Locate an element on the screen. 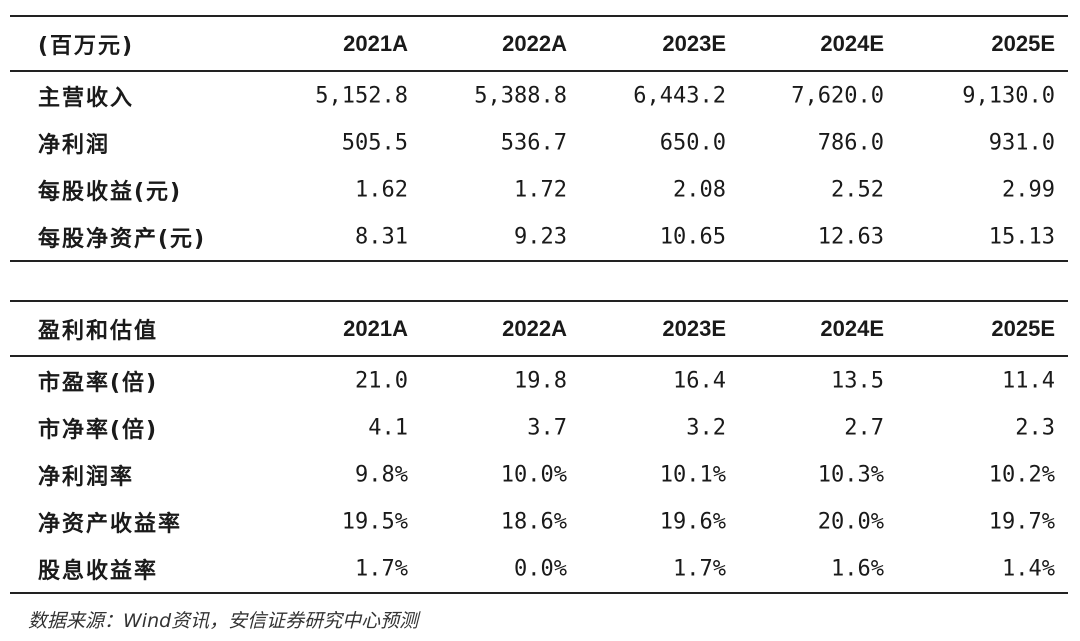 The width and height of the screenshot is (1080, 641). table-cell: 650.0 is located at coordinates (692, 142).